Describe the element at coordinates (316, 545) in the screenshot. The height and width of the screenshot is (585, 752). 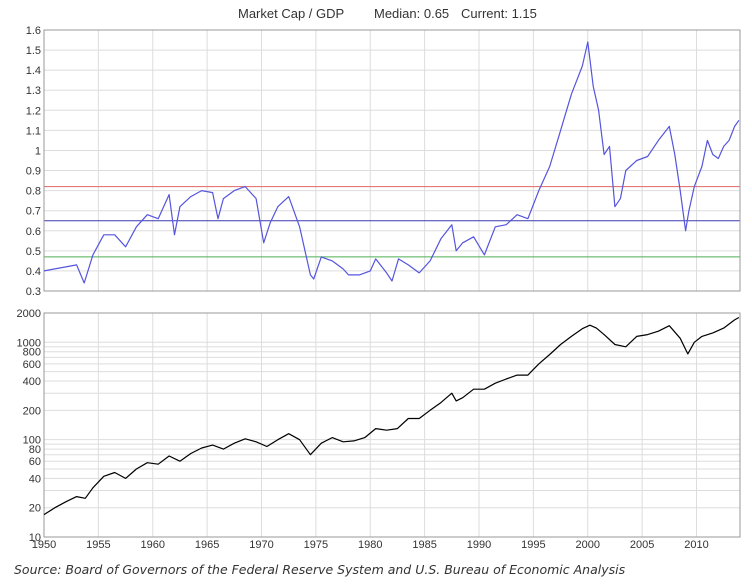
I see `x-tick-label: 1975` at that location.